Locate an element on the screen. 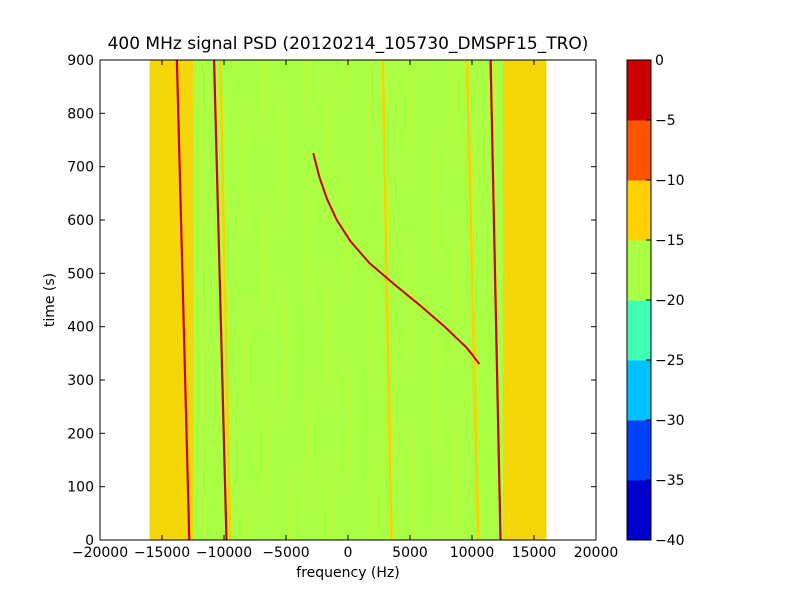 The image size is (800, 600). colorbar-tick-label: −40 is located at coordinates (670, 541).